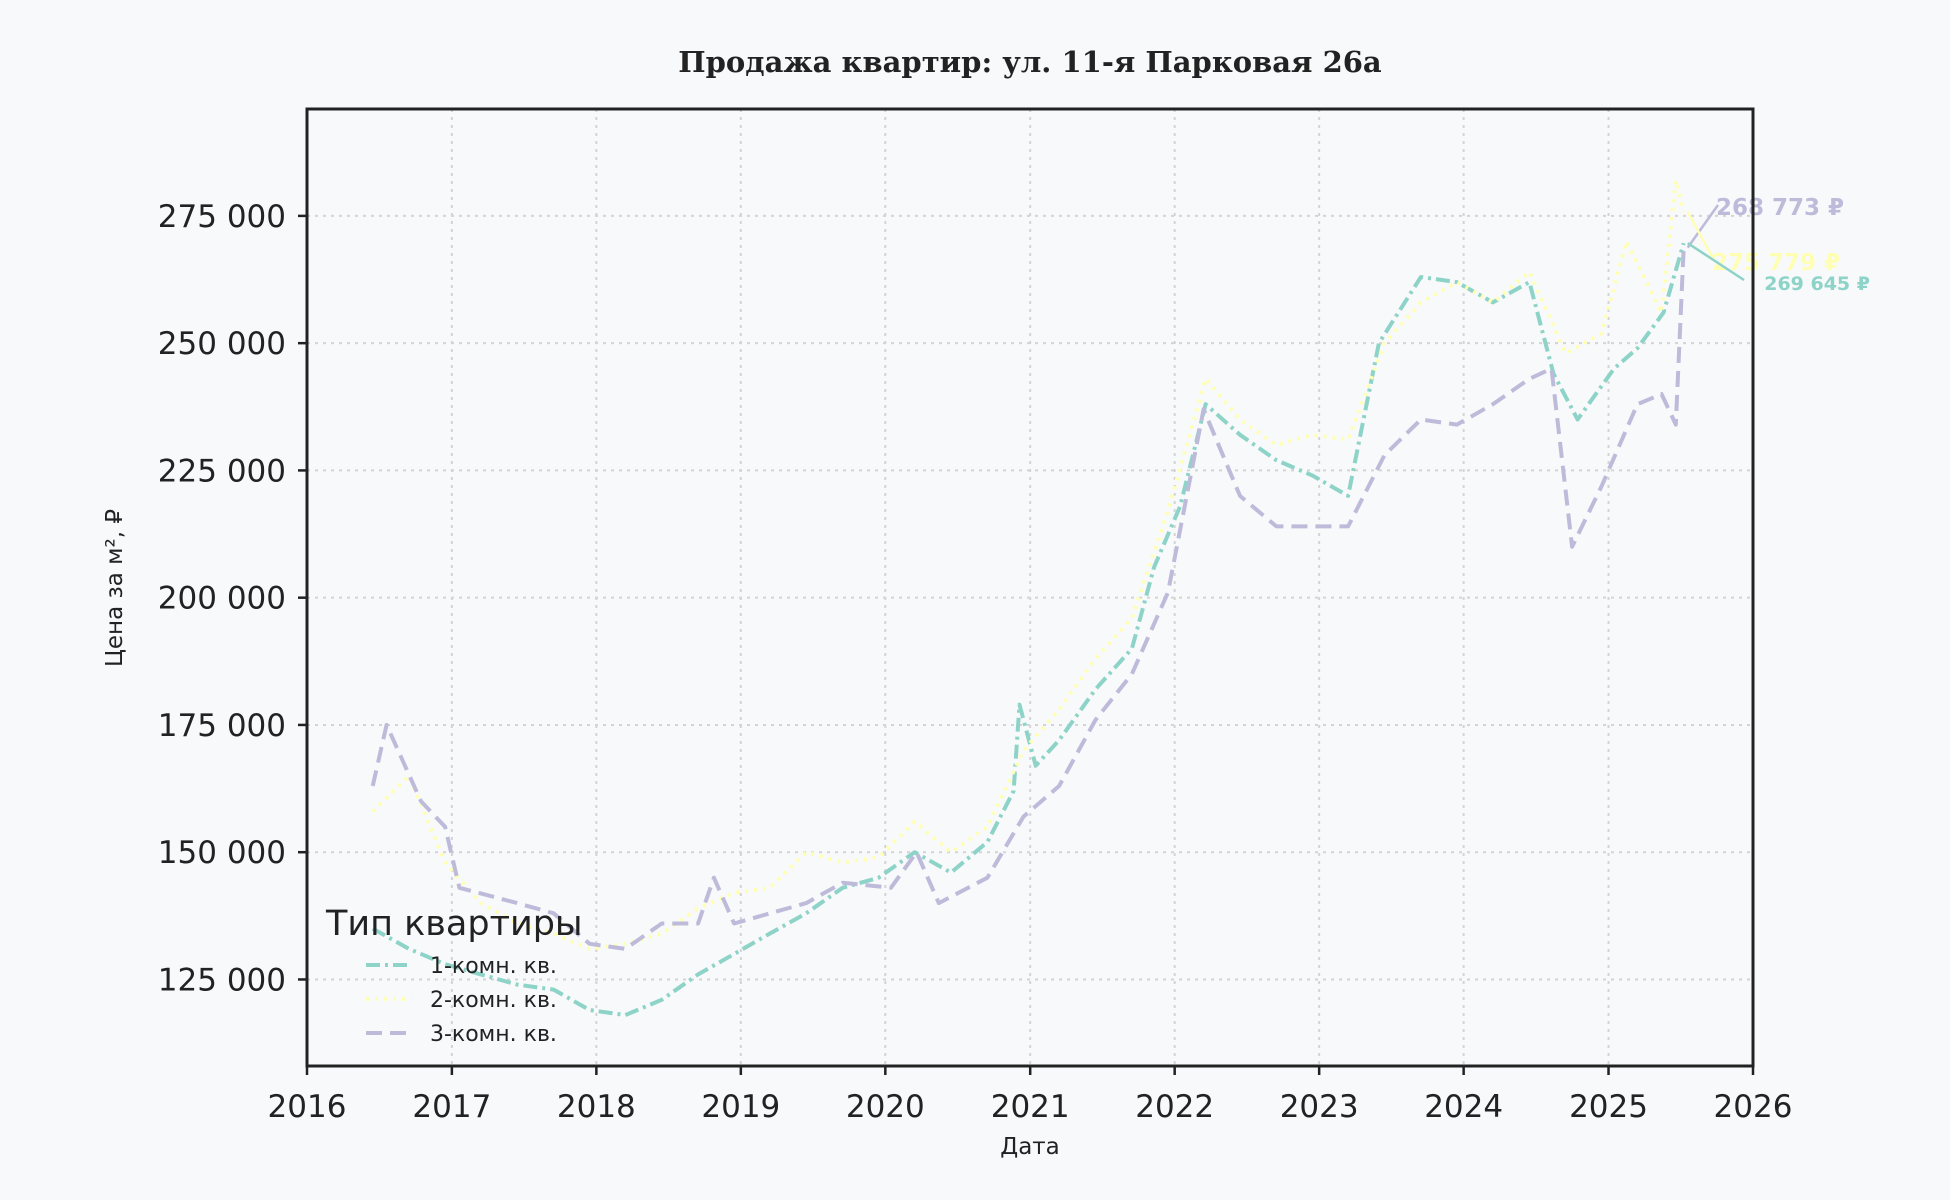  Describe the element at coordinates (222, 471) in the screenshot. I see `y-tick-label: 225 000` at that location.